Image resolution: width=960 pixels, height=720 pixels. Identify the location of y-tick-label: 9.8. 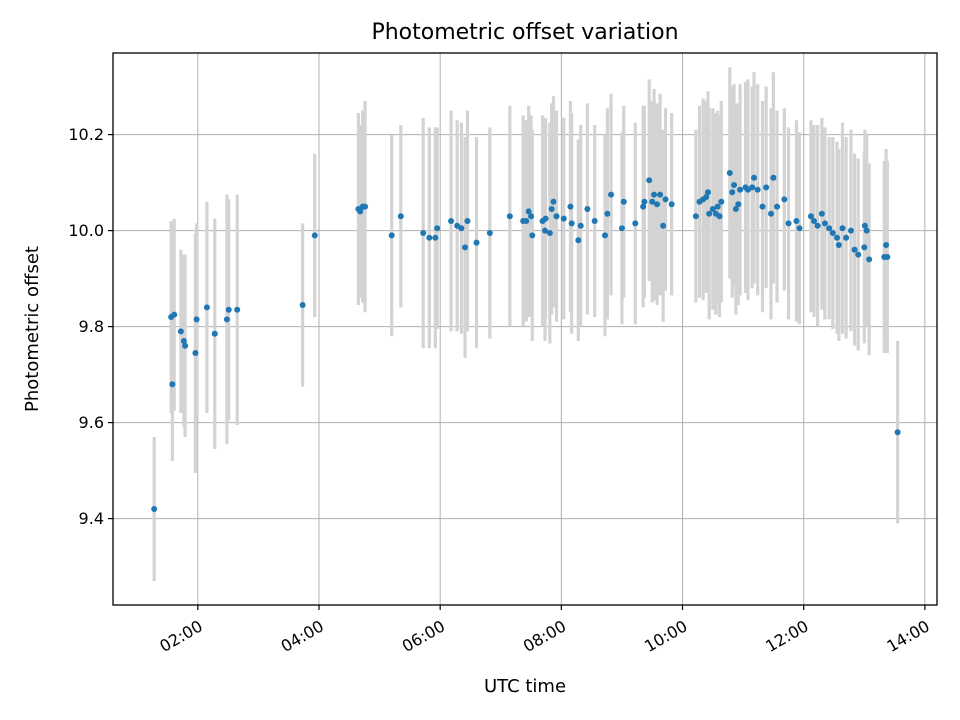
(91, 326).